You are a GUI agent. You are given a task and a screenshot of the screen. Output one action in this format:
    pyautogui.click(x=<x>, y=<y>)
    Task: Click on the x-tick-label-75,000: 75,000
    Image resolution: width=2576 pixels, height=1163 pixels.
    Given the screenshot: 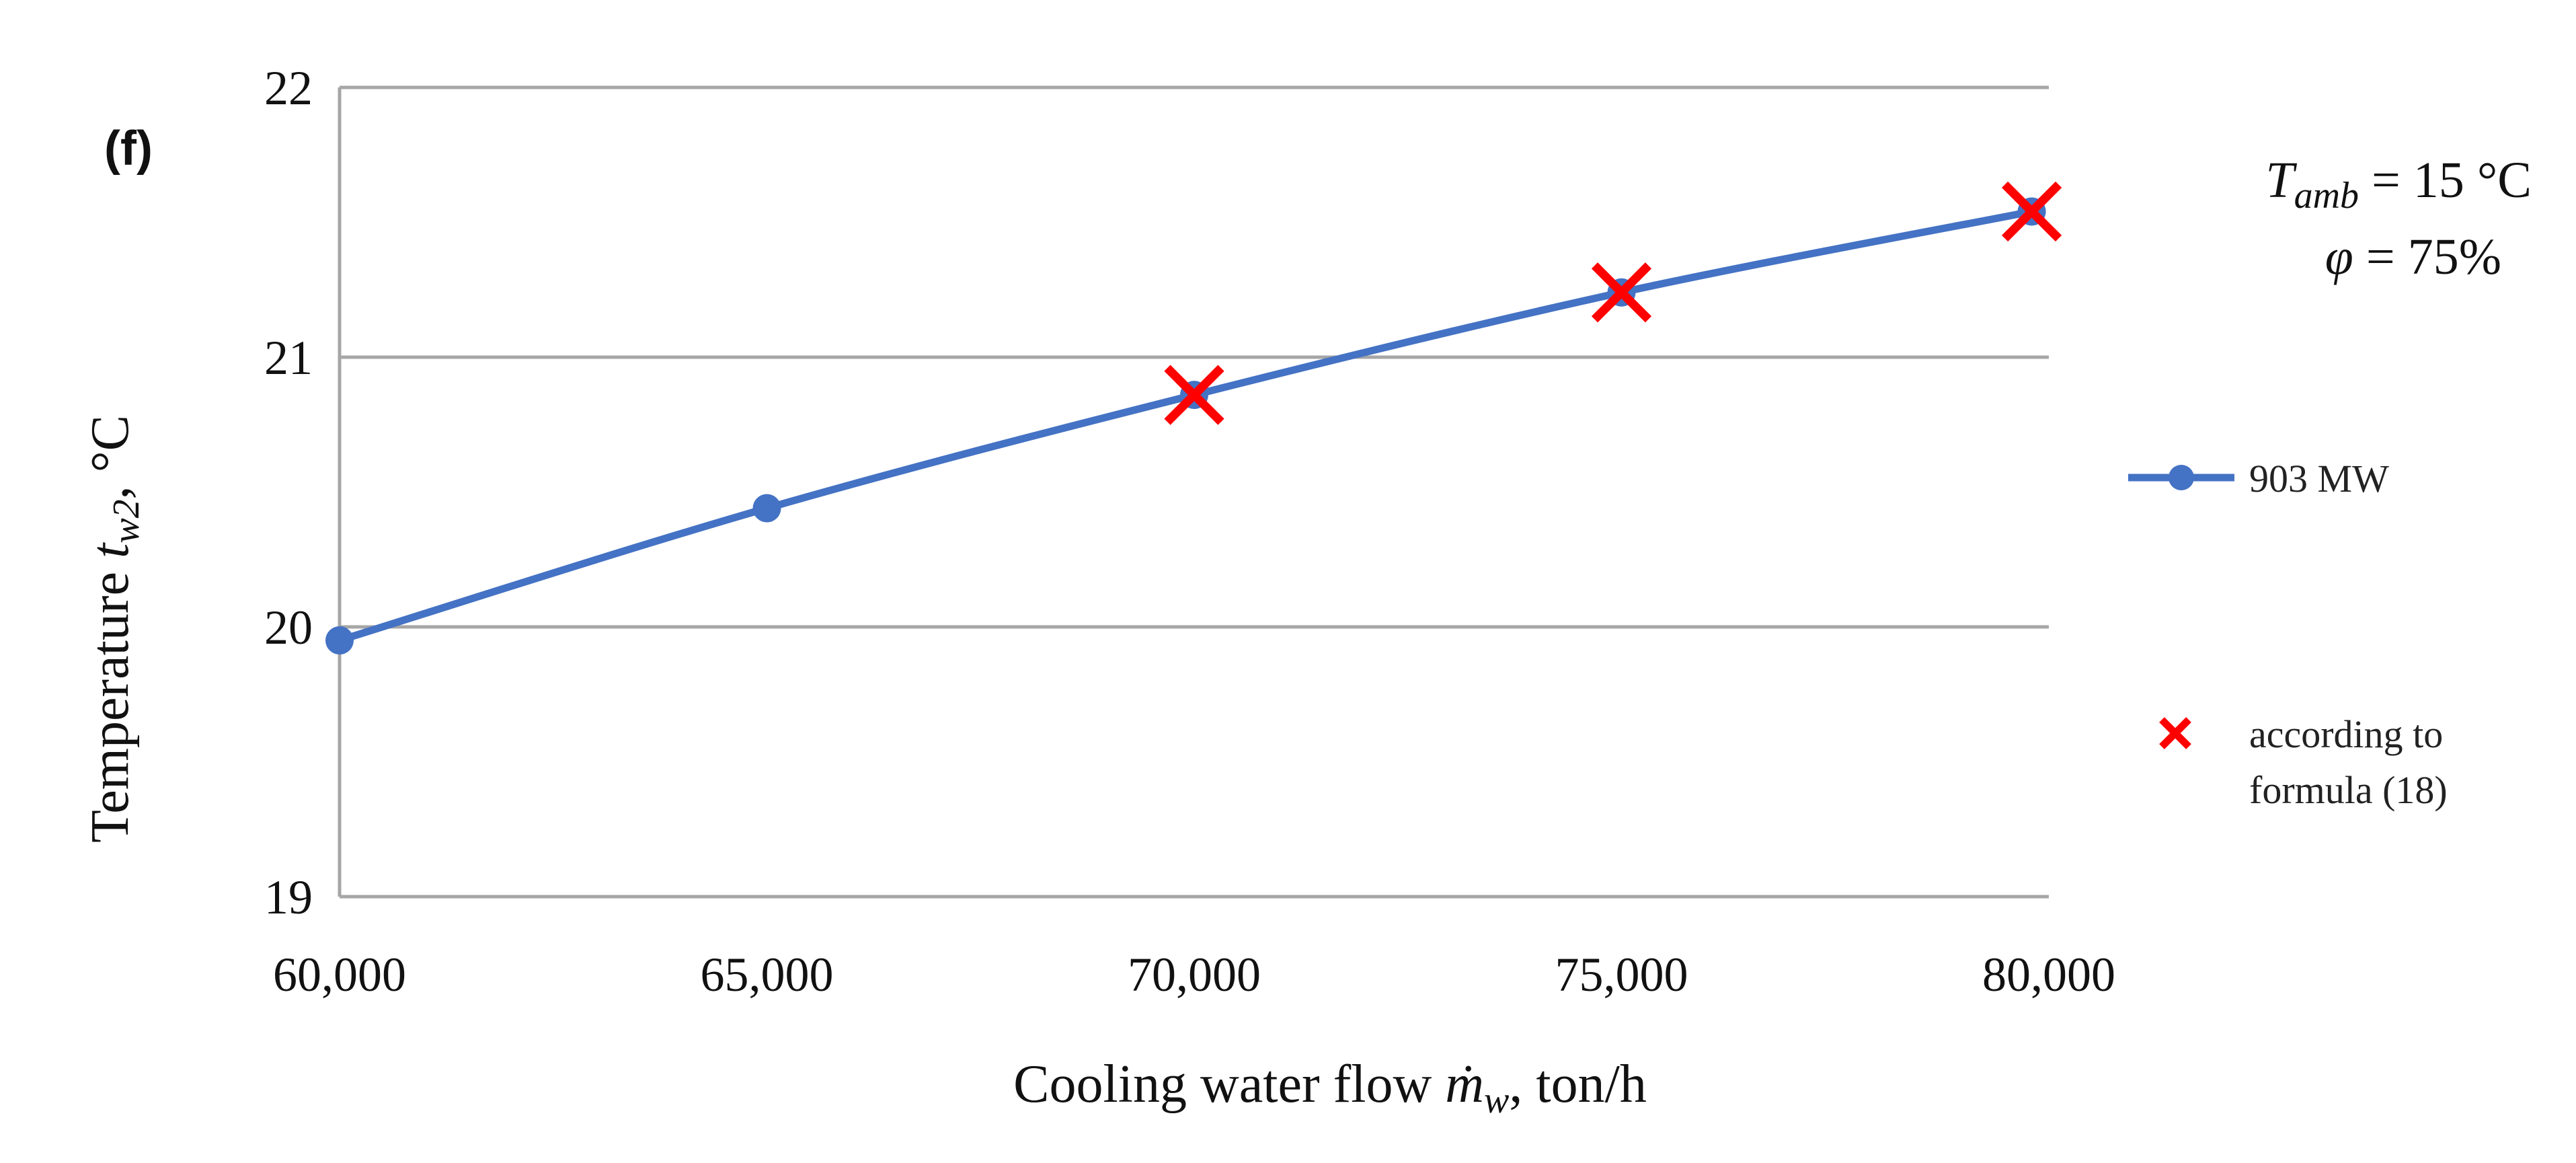 What is the action you would take?
    pyautogui.click(x=1622, y=975)
    